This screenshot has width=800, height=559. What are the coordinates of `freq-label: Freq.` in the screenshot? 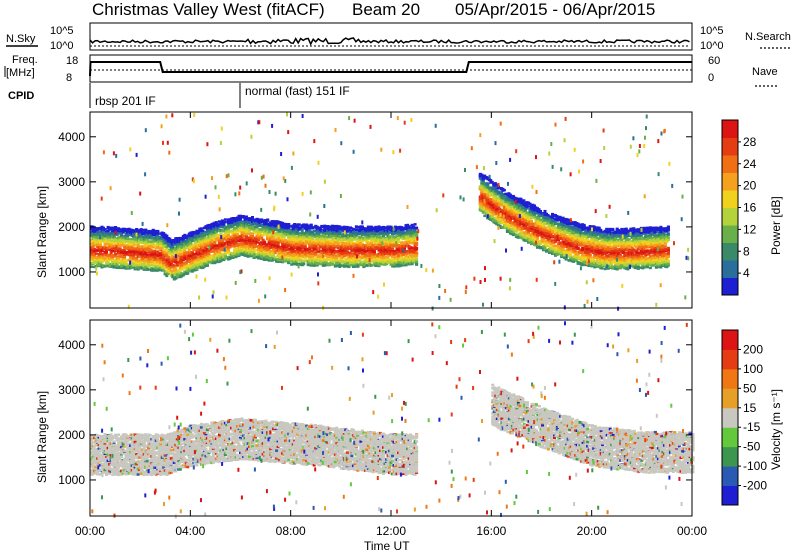 It's located at (25, 60).